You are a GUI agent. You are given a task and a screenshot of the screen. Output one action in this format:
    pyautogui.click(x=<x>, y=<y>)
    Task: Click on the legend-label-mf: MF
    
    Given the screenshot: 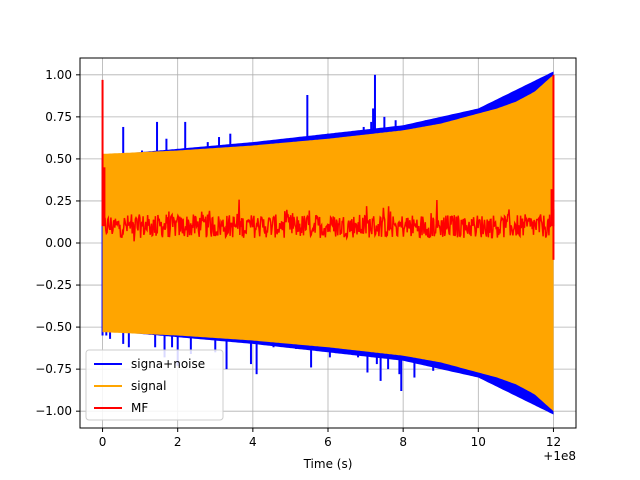 What is the action you would take?
    pyautogui.click(x=139, y=408)
    